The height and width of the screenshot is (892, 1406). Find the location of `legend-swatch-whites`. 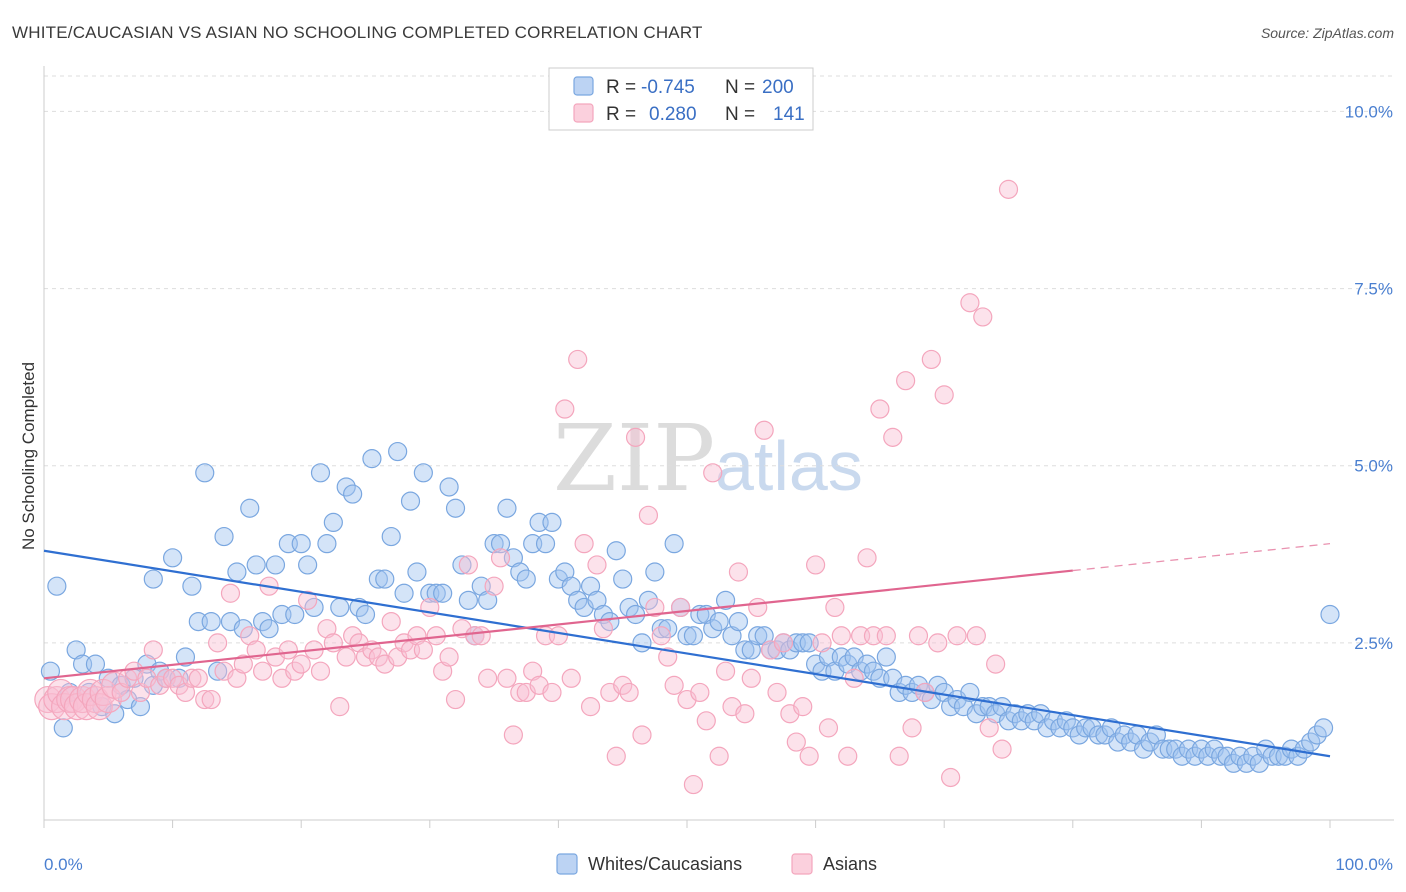

legend-swatch-whites is located at coordinates (583, 86).